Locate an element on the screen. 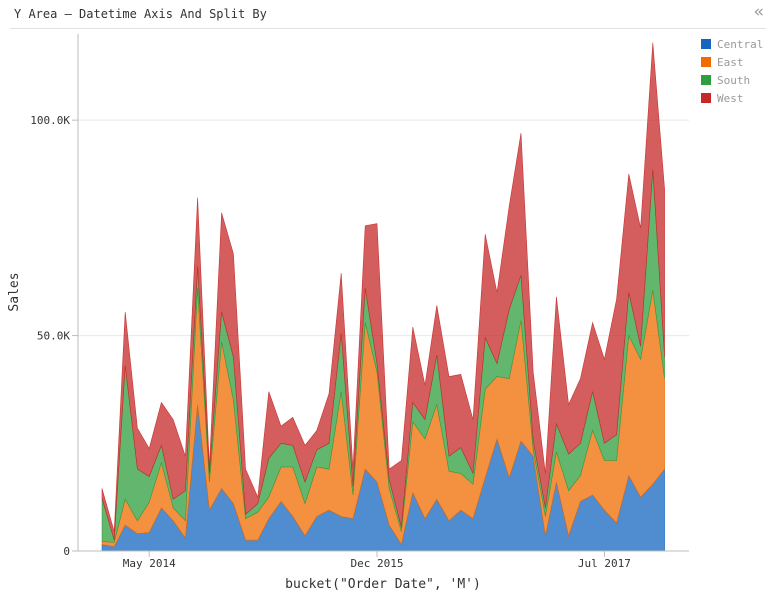  legend-label: West is located at coordinates (730, 98).